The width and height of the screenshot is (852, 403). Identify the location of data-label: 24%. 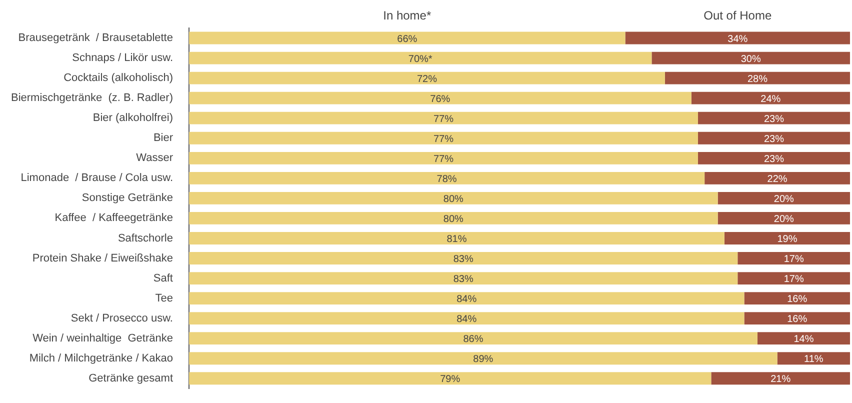
(770, 99).